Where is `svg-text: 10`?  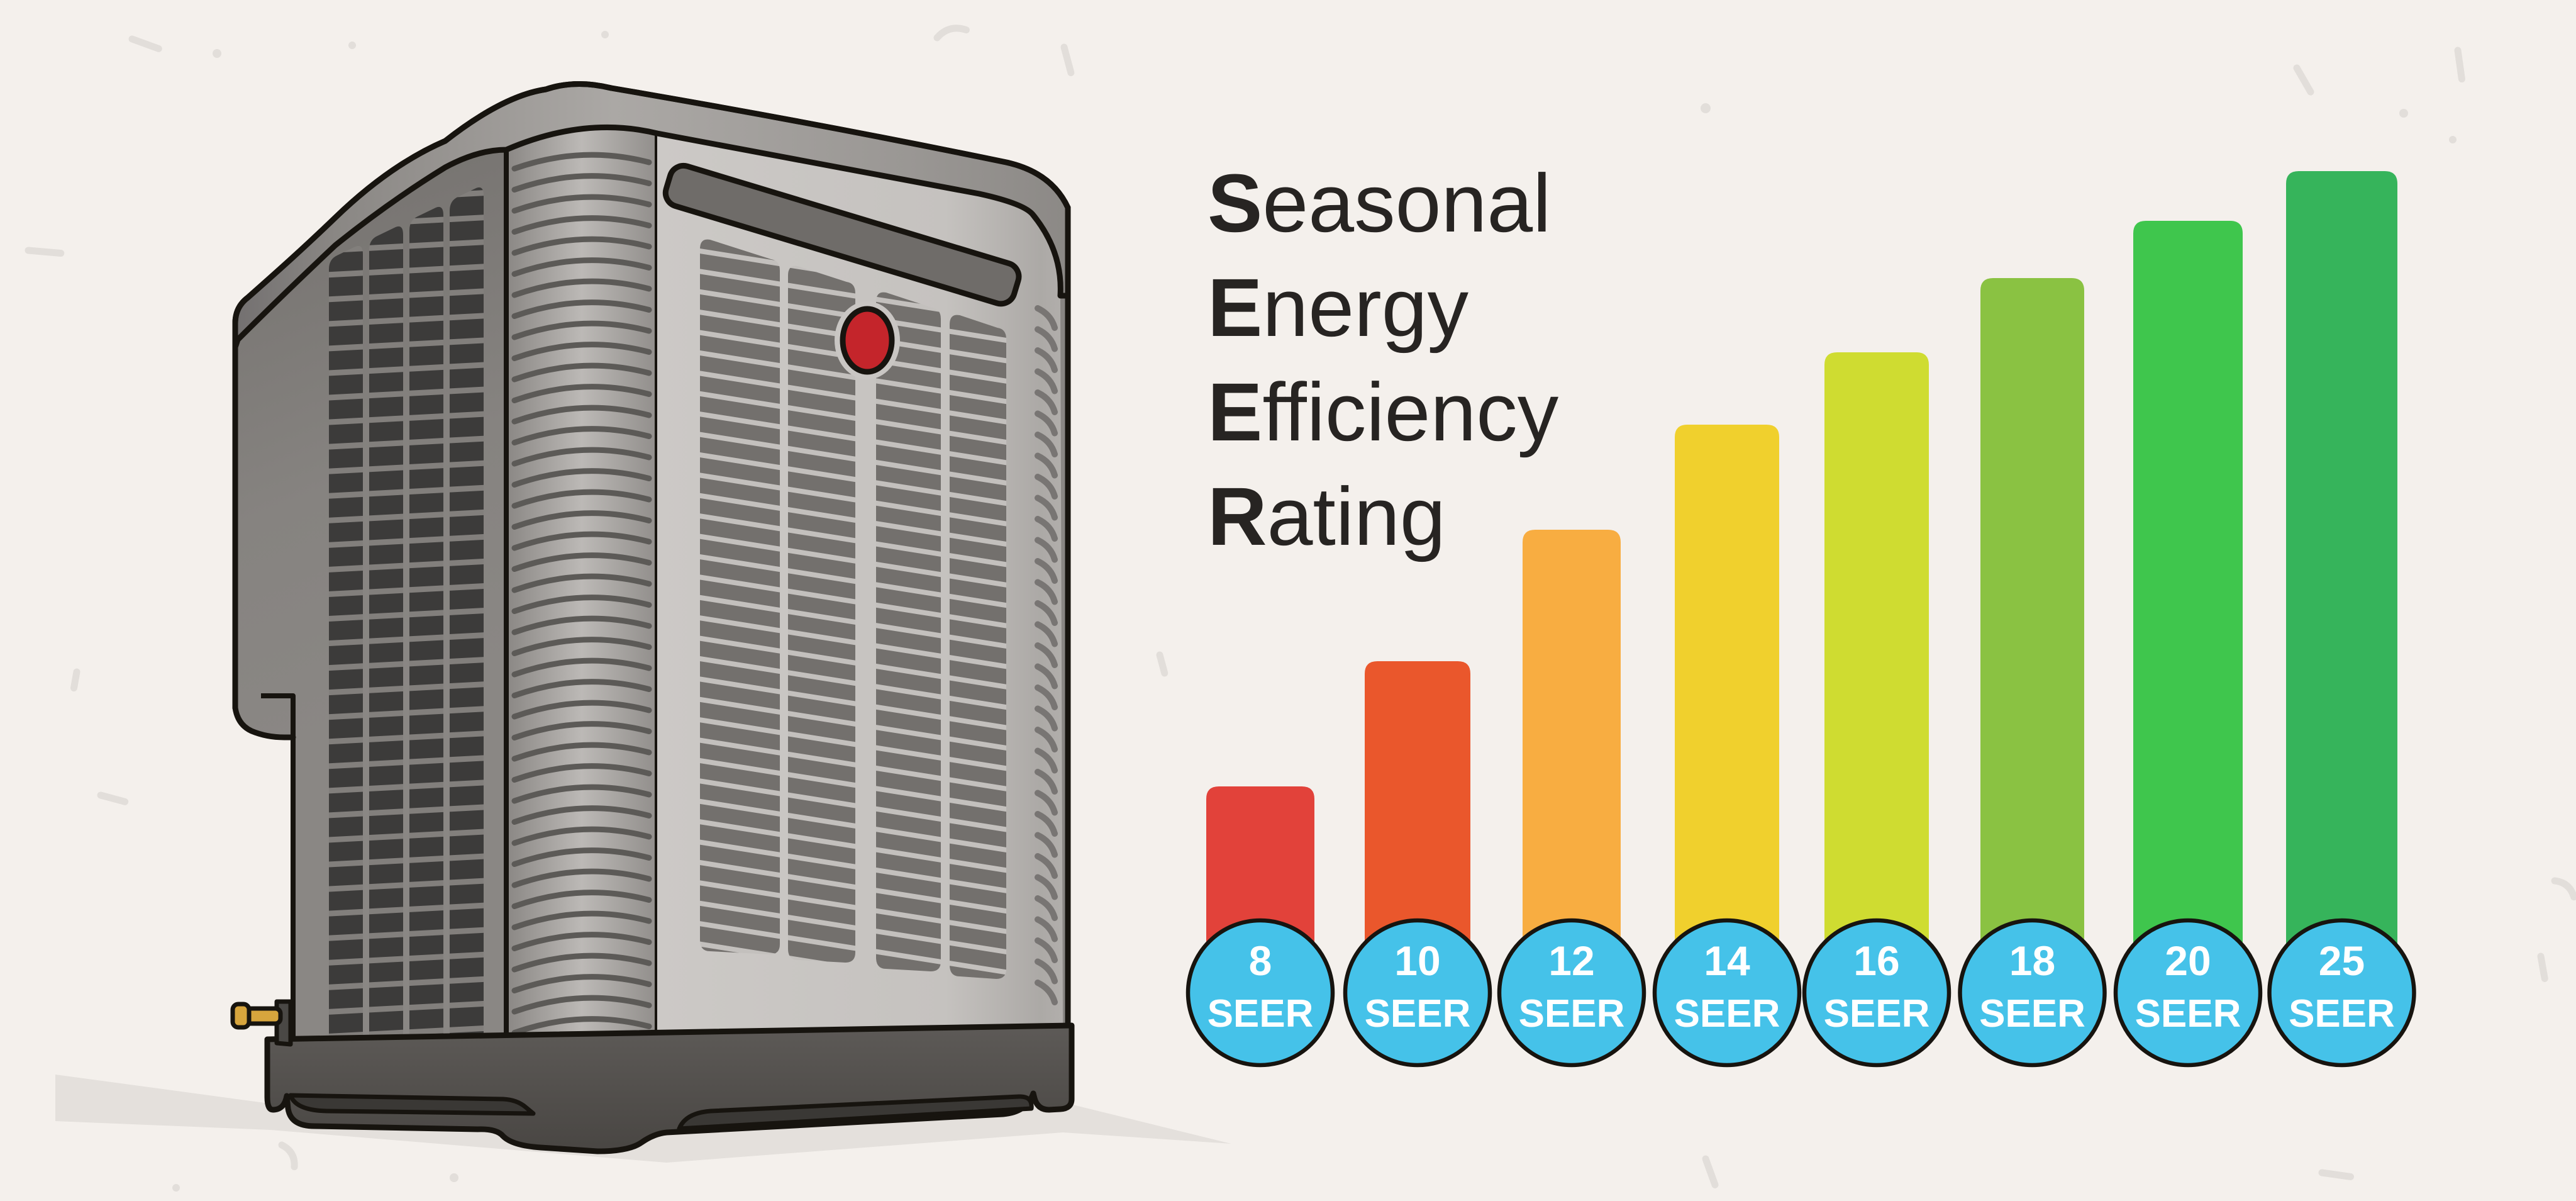 svg-text: 10 is located at coordinates (1417, 960).